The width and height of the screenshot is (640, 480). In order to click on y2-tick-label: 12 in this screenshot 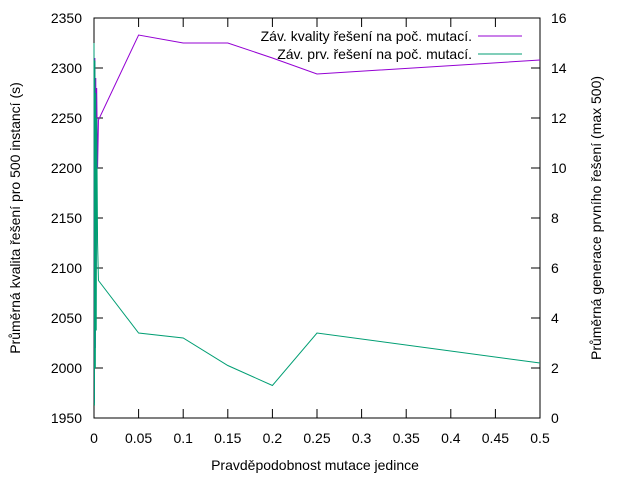, I will do `click(559, 118)`.